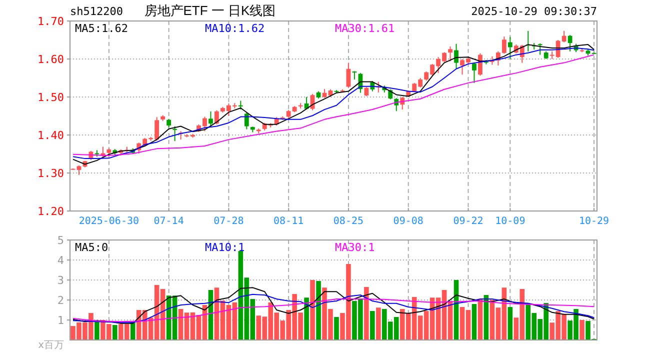 Image resolution: width=660 pixels, height=360 pixels. I want to click on y-tick-label: 1.30, so click(51, 173).